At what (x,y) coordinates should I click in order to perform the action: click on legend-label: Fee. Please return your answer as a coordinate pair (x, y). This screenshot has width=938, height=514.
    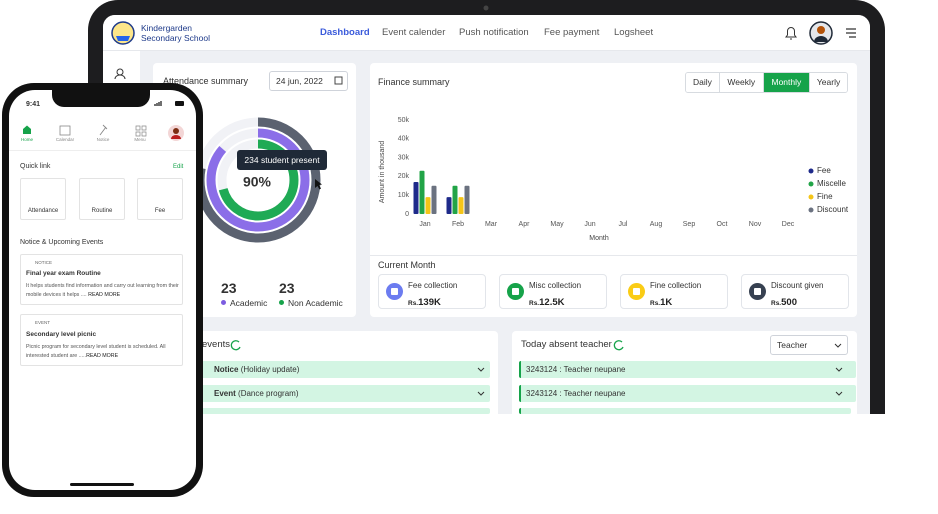
    Looking at the image, I should click on (824, 170).